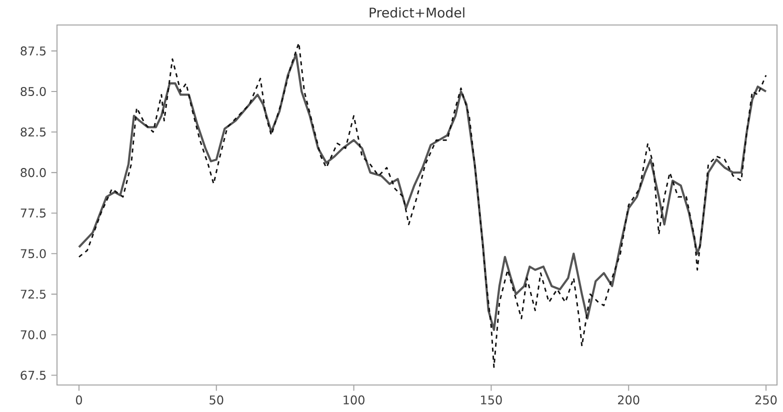 The height and width of the screenshot is (412, 783). I want to click on x-tick-label: 50, so click(217, 399).